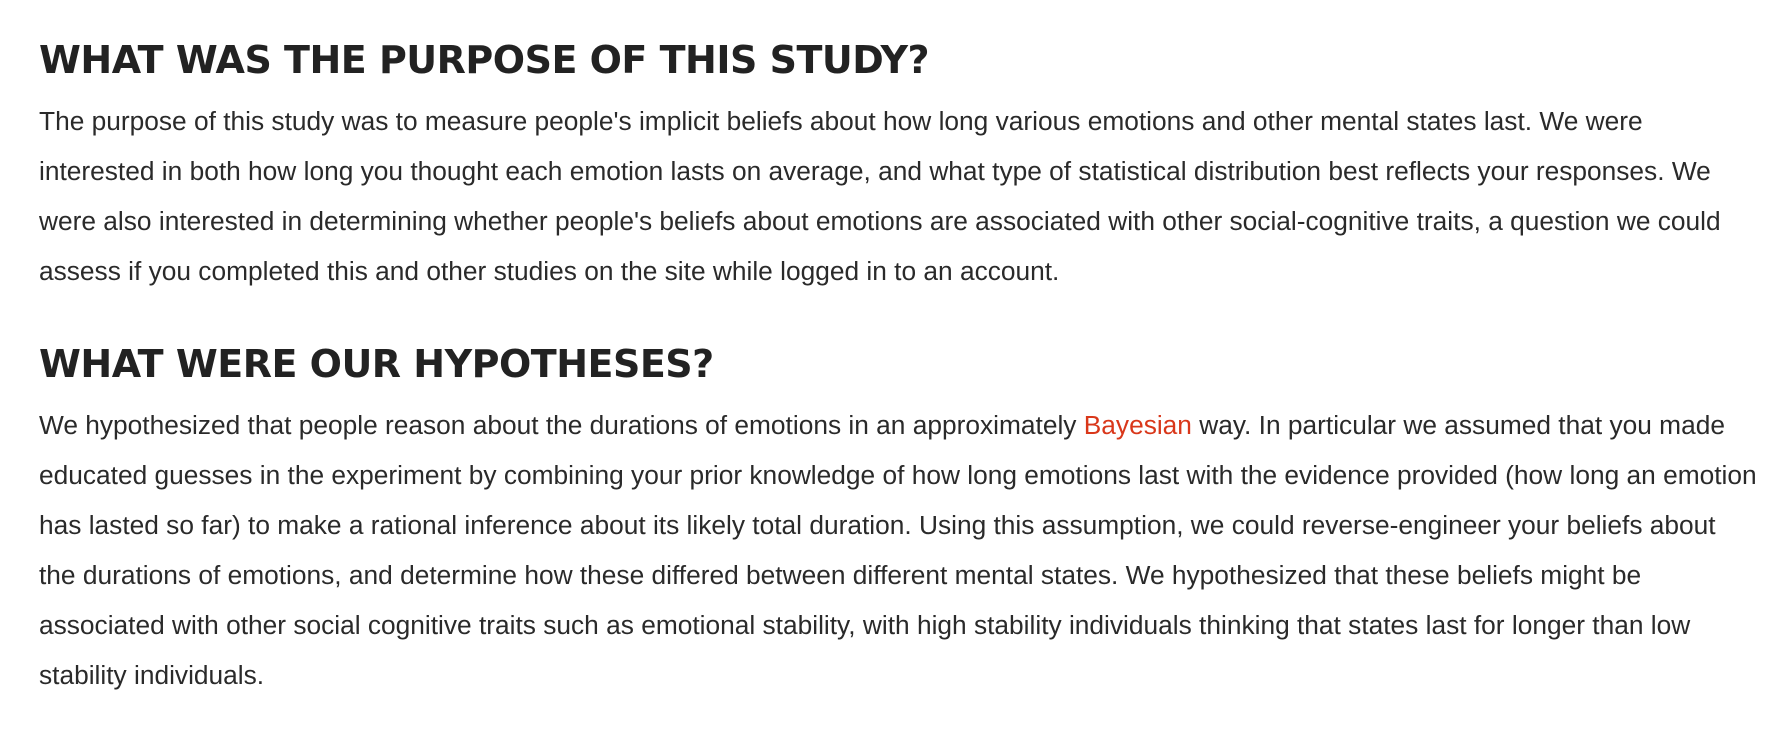  Describe the element at coordinates (484, 60) in the screenshot. I see `purpose-heading: WHAT WAS THE PURPOSE OF THIS STUDY?` at that location.